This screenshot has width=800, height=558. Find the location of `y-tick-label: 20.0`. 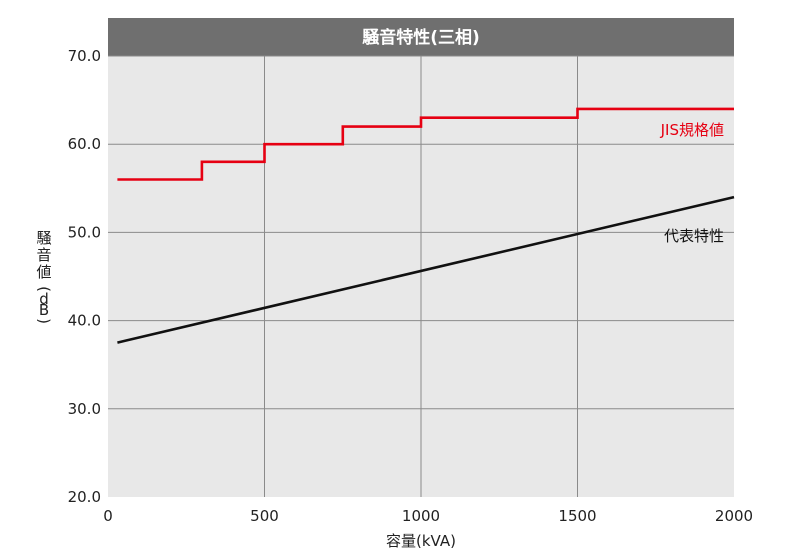

y-tick-label: 20.0 is located at coordinates (84, 497).